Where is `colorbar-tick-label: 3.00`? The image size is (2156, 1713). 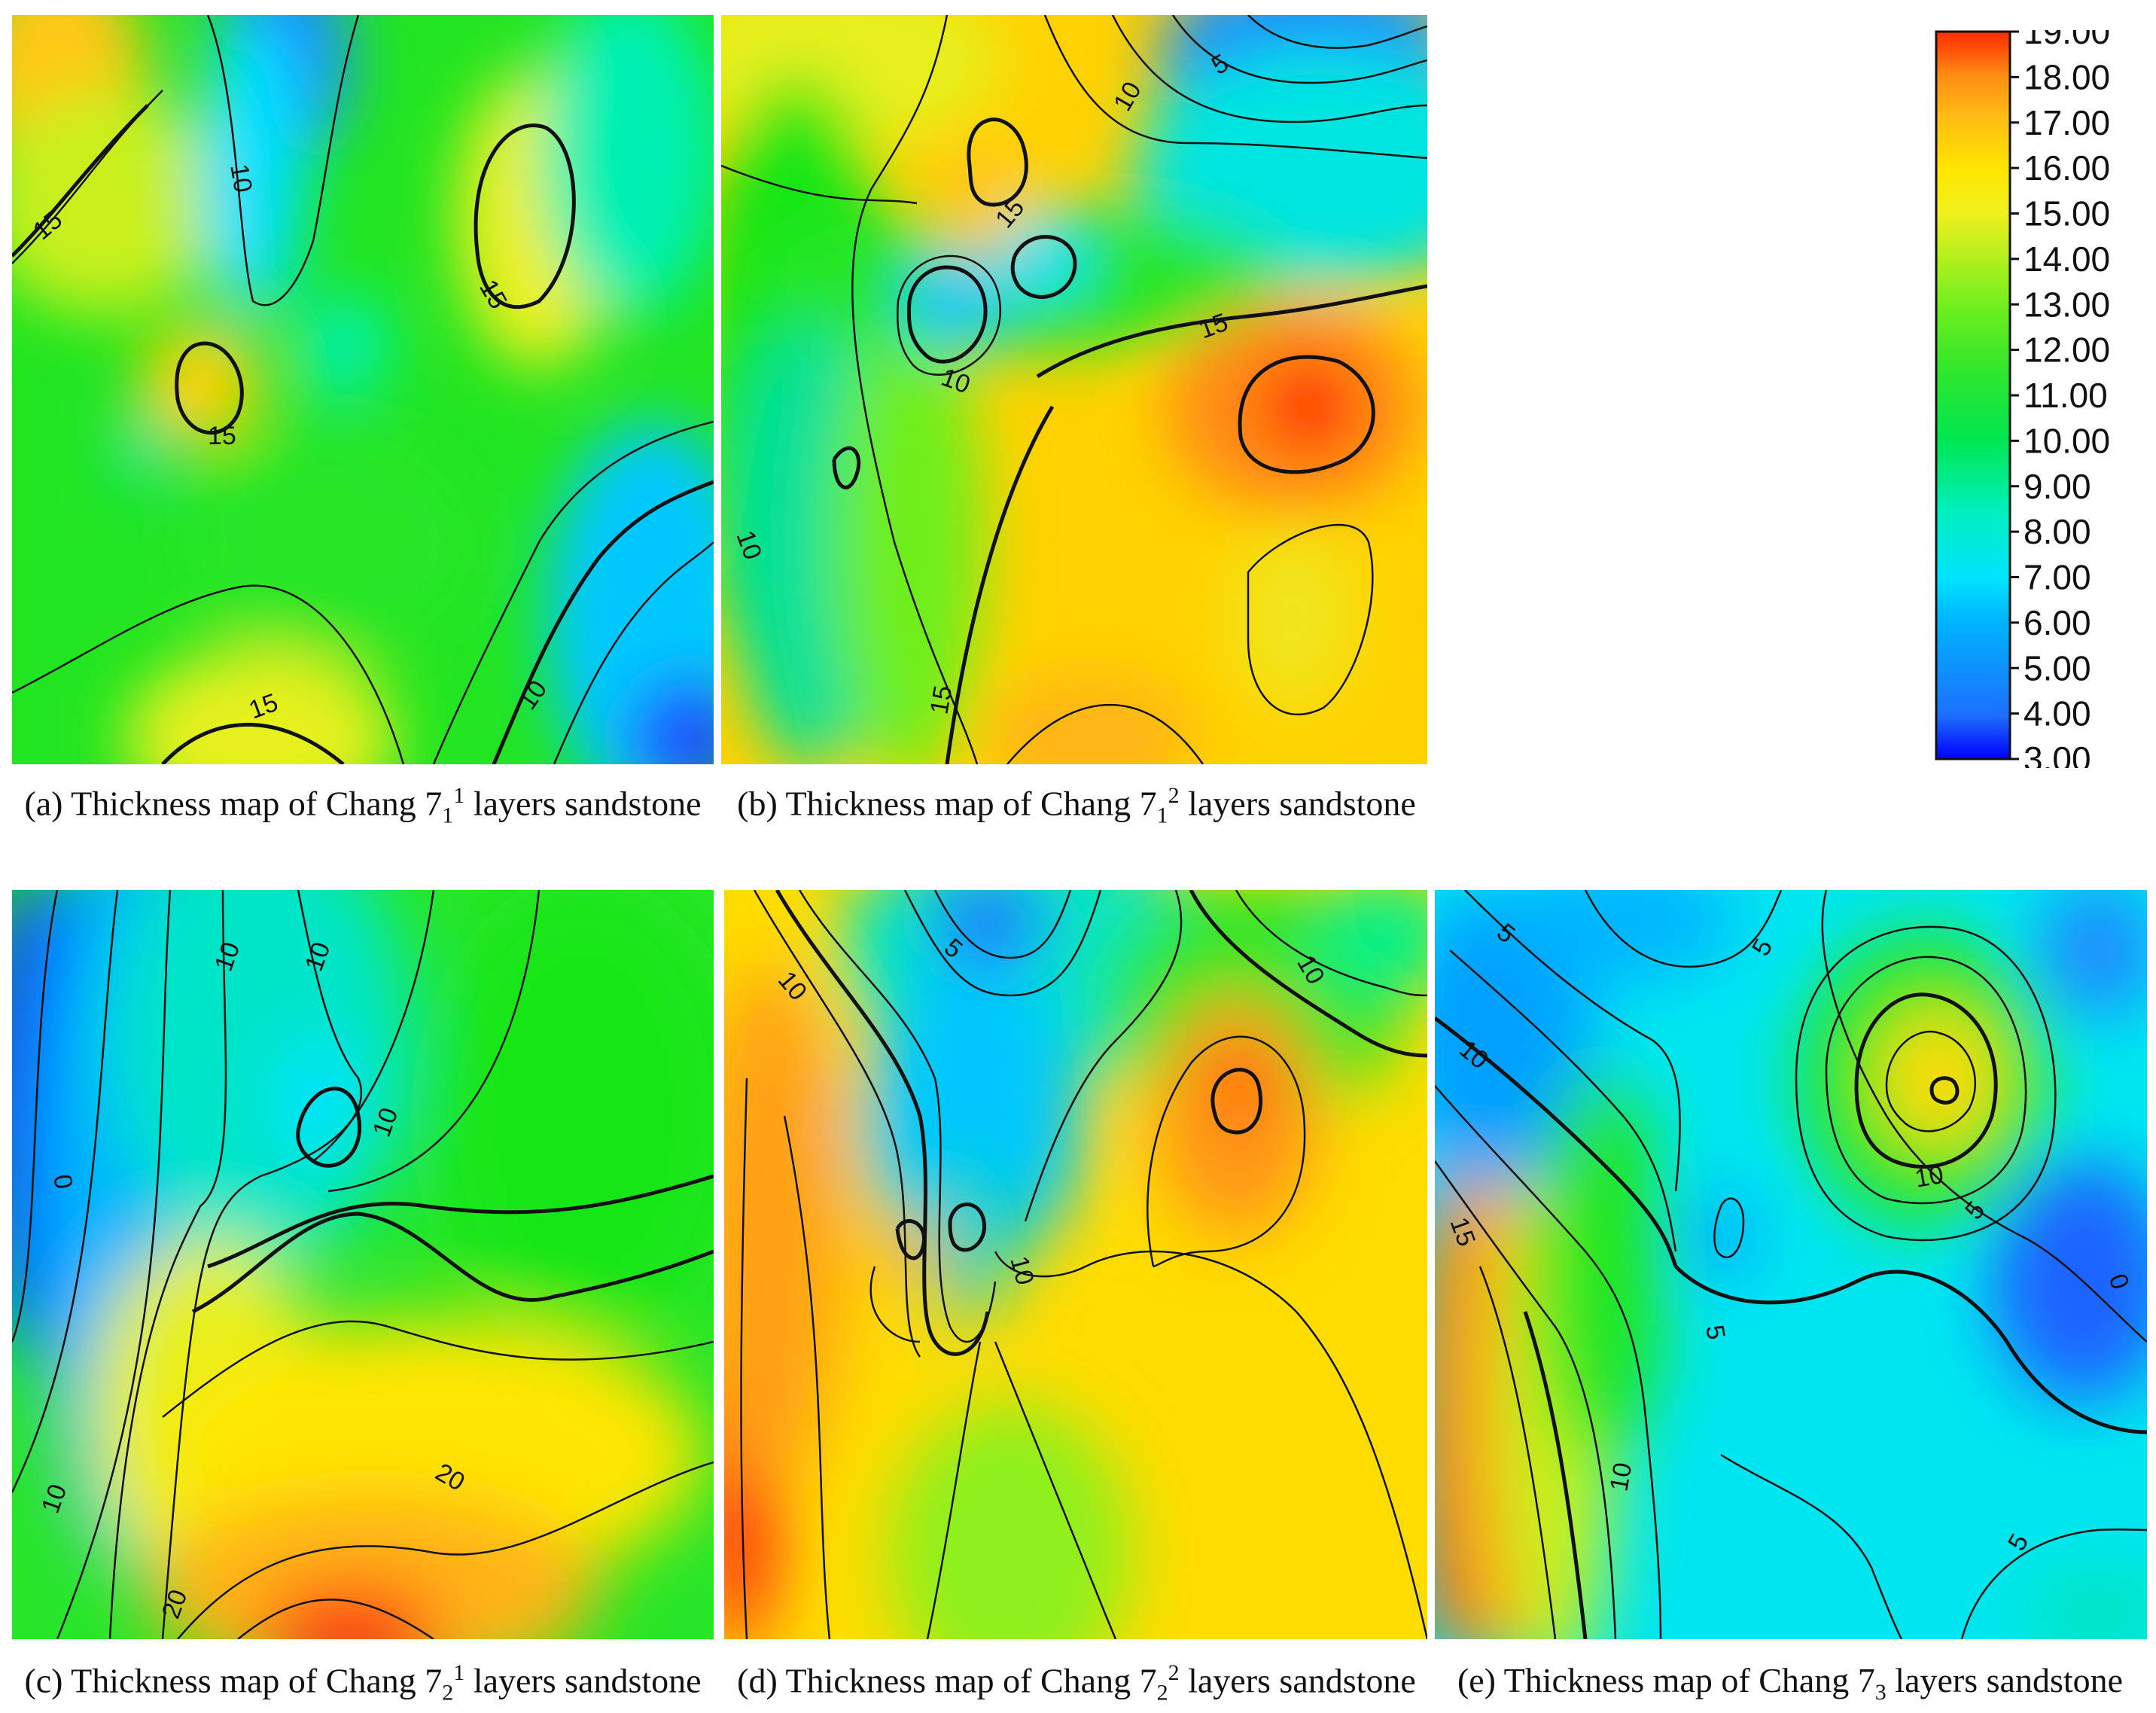
colorbar-tick-label: 3.00 is located at coordinates (2057, 754).